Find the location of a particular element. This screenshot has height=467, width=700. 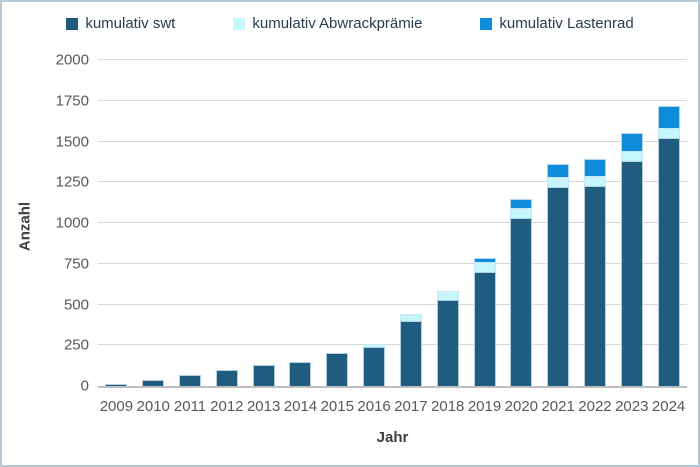

y-axis-title: Anzahl is located at coordinates (25, 226).